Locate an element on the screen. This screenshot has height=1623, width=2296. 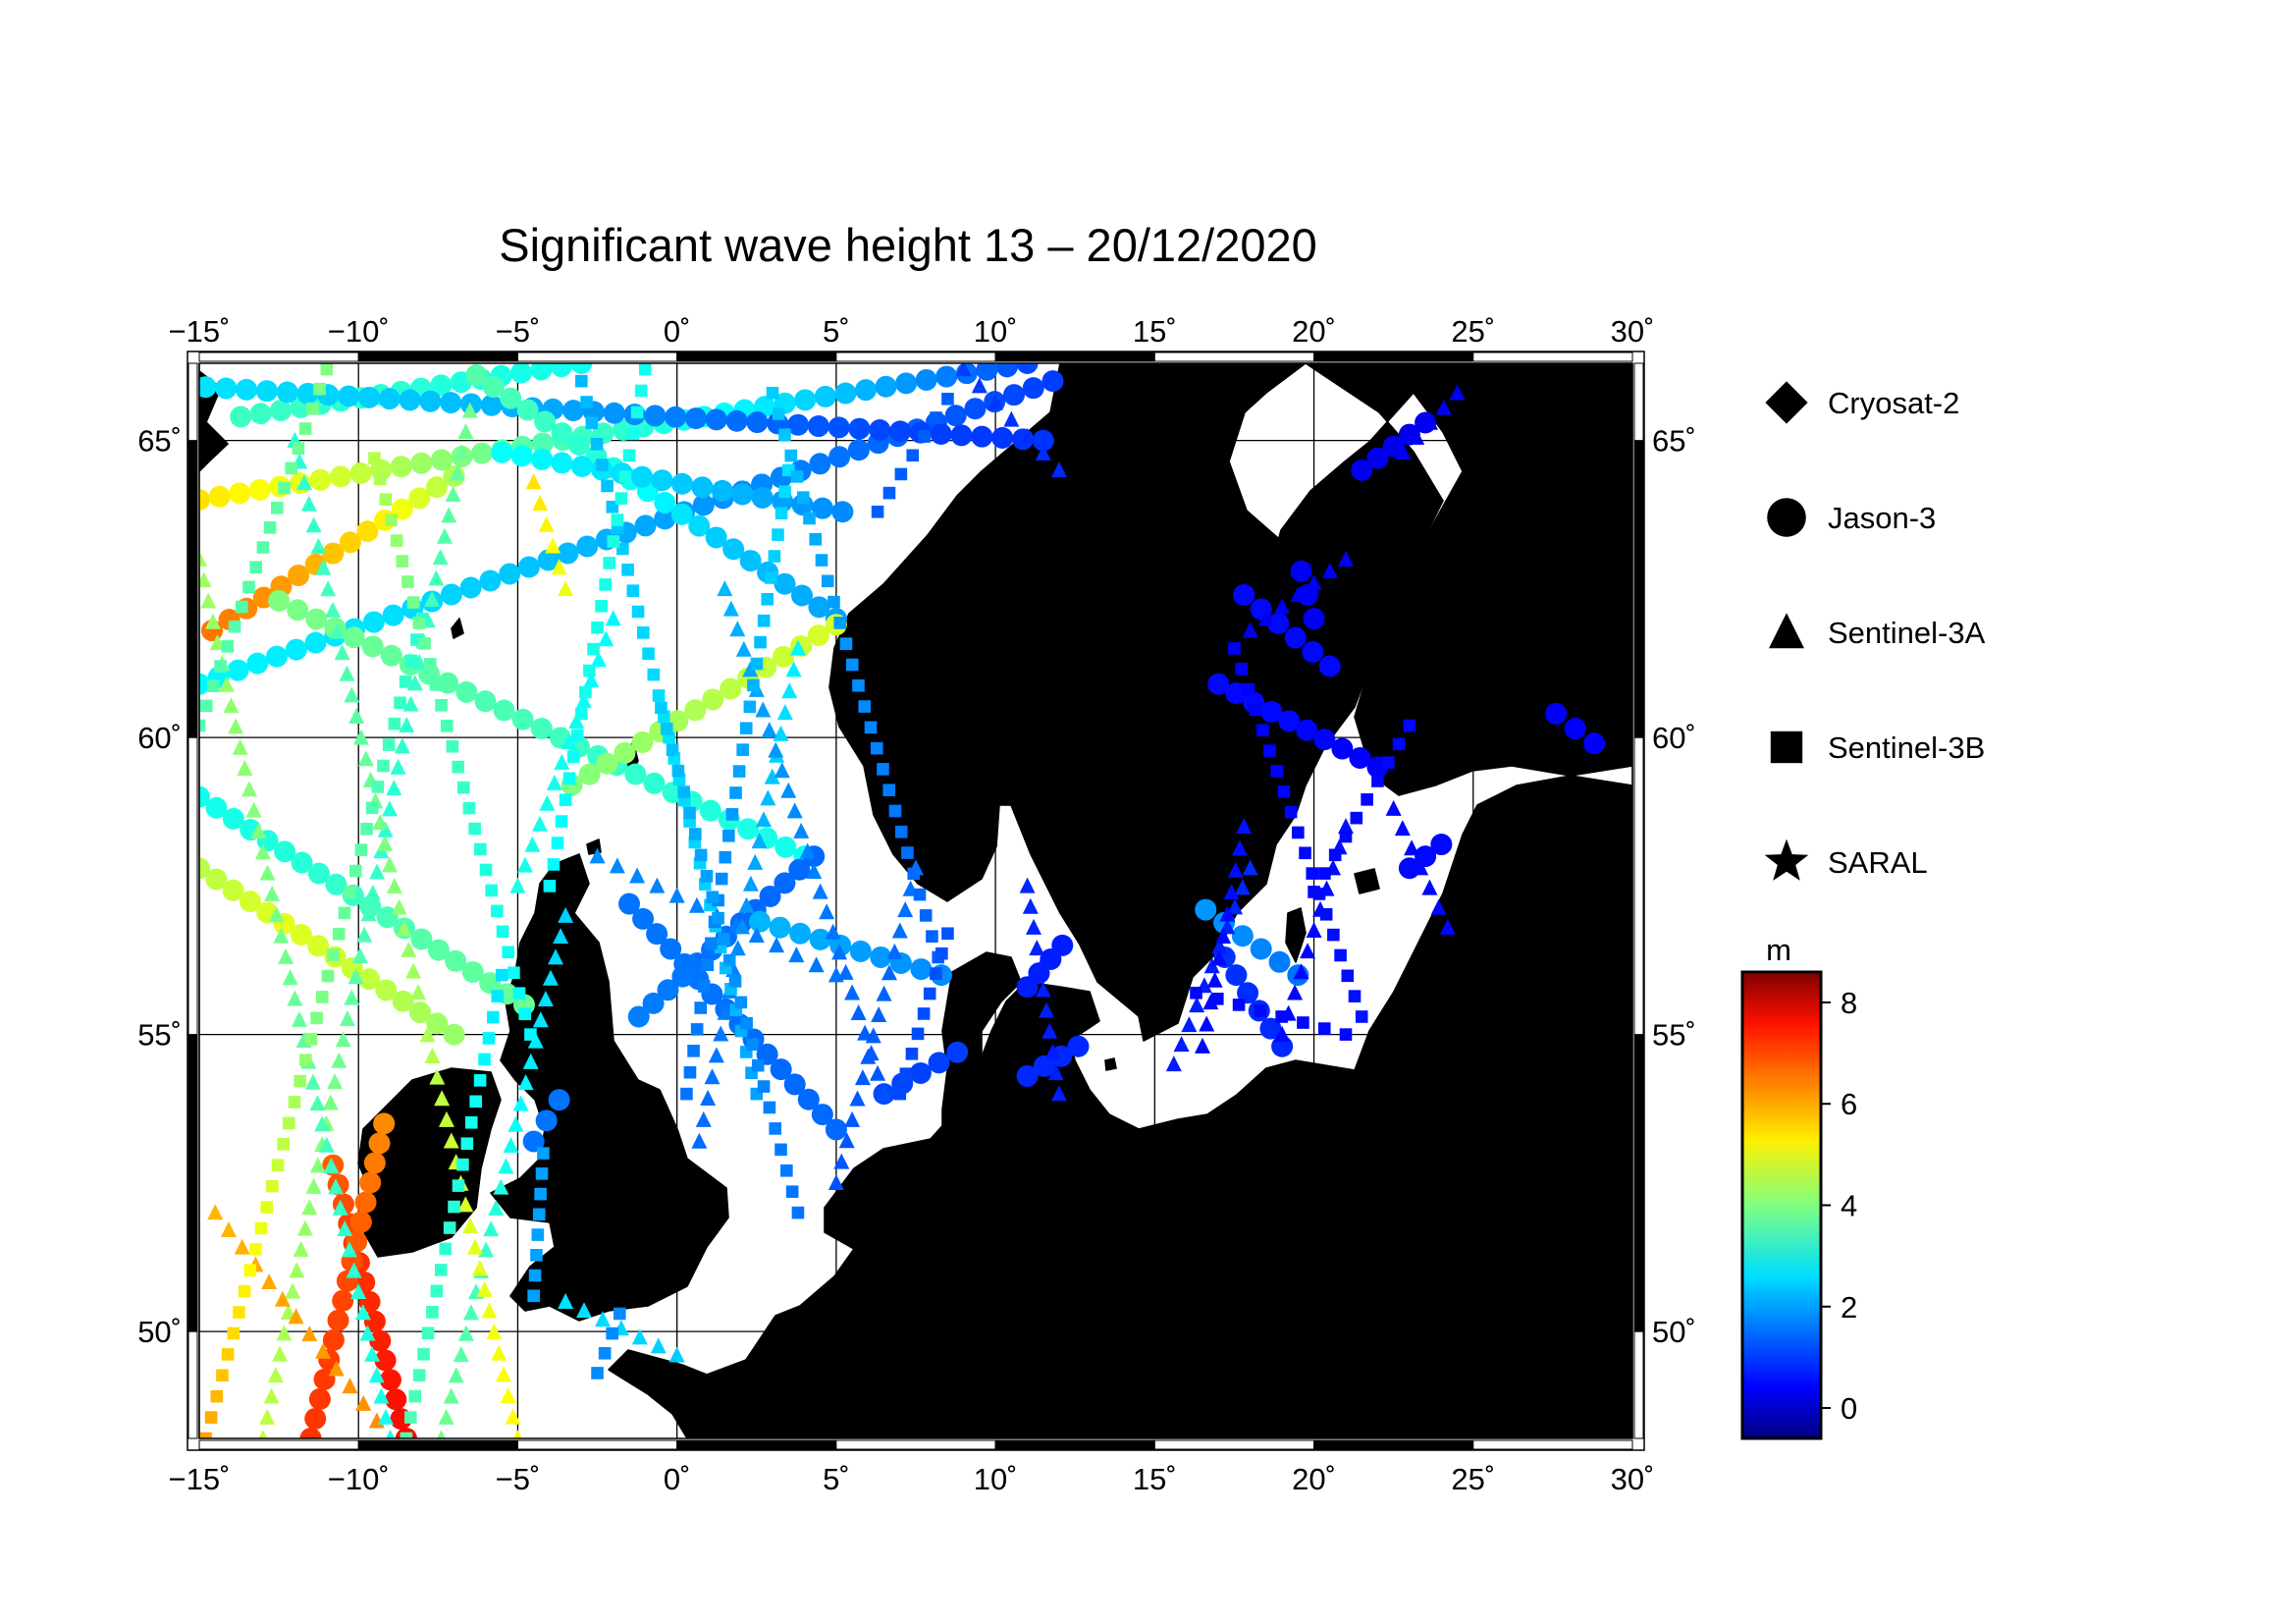
lat-tick-label-left: 55˚ is located at coordinates (159, 1035).